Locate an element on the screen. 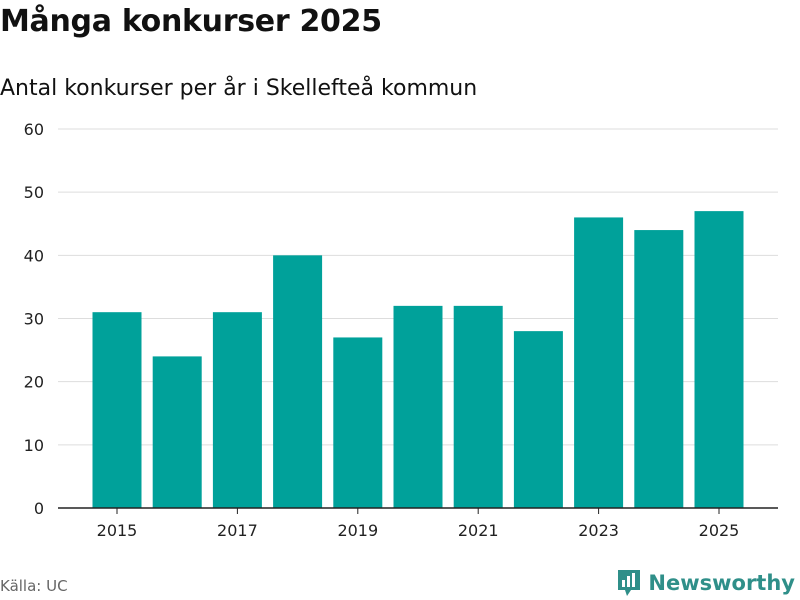  y-tick-label: 30 is located at coordinates (34, 319).